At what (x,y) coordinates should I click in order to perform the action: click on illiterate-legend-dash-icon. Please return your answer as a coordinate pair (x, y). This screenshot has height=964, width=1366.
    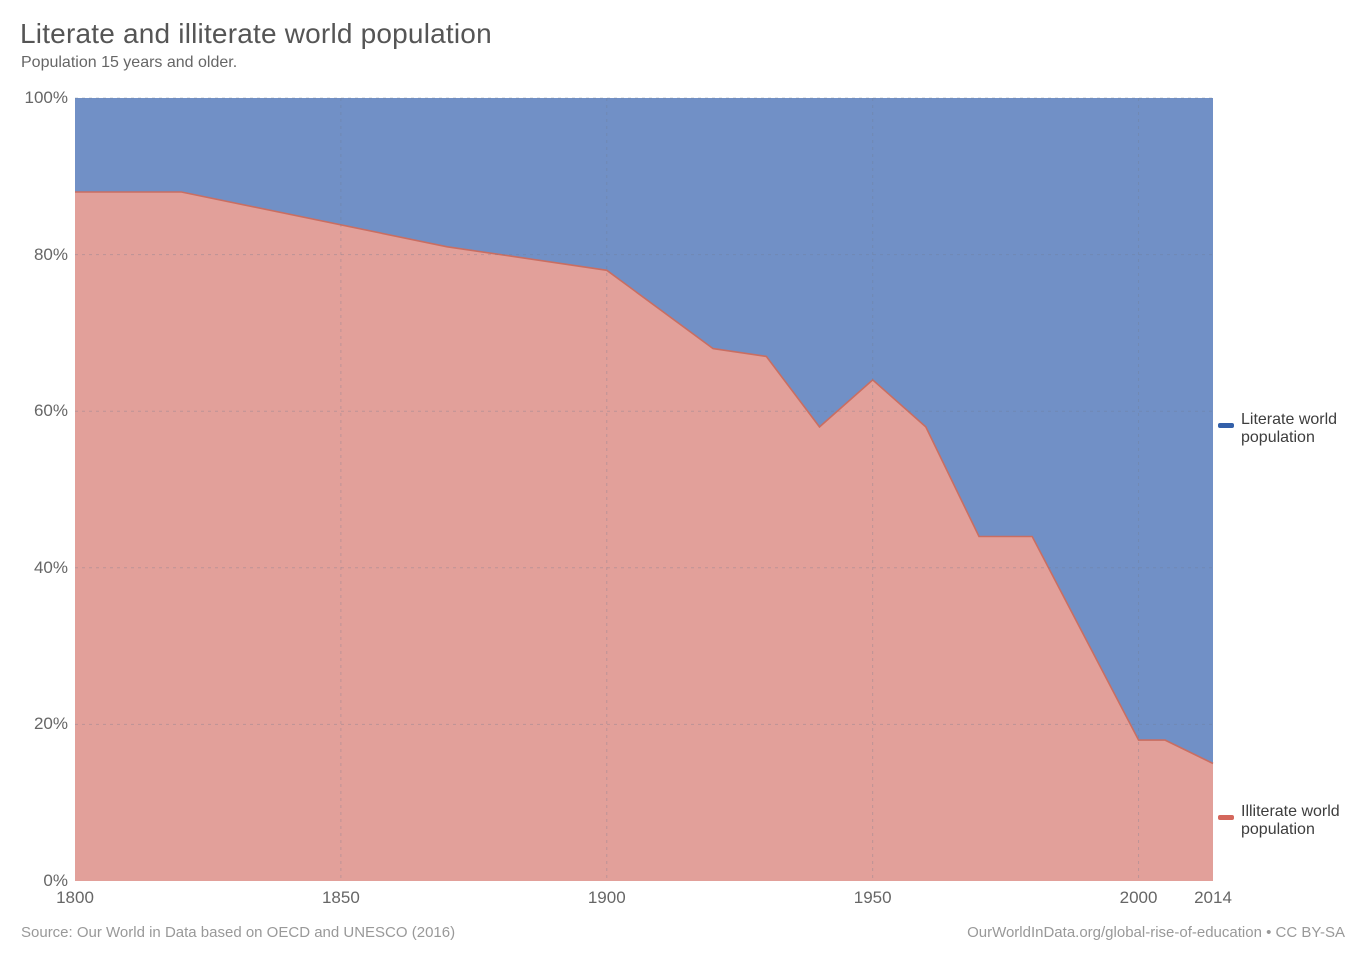
    Looking at the image, I should click on (1226, 817).